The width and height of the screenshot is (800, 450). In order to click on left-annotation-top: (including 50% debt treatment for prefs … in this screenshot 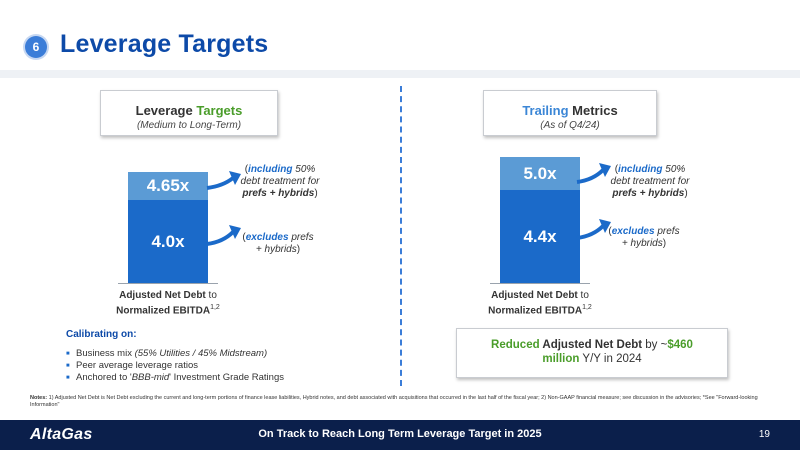, I will do `click(280, 181)`.